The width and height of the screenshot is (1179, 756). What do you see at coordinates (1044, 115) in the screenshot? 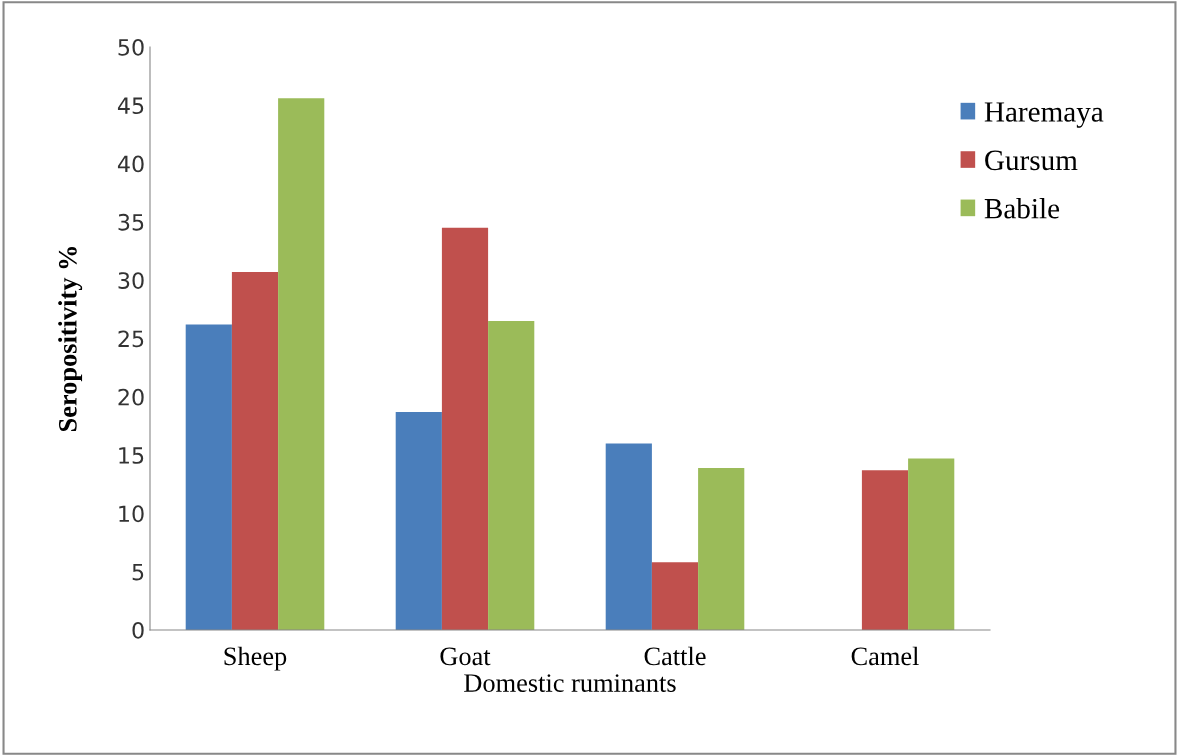
I see `legend-label: Haremaya` at bounding box center [1044, 115].